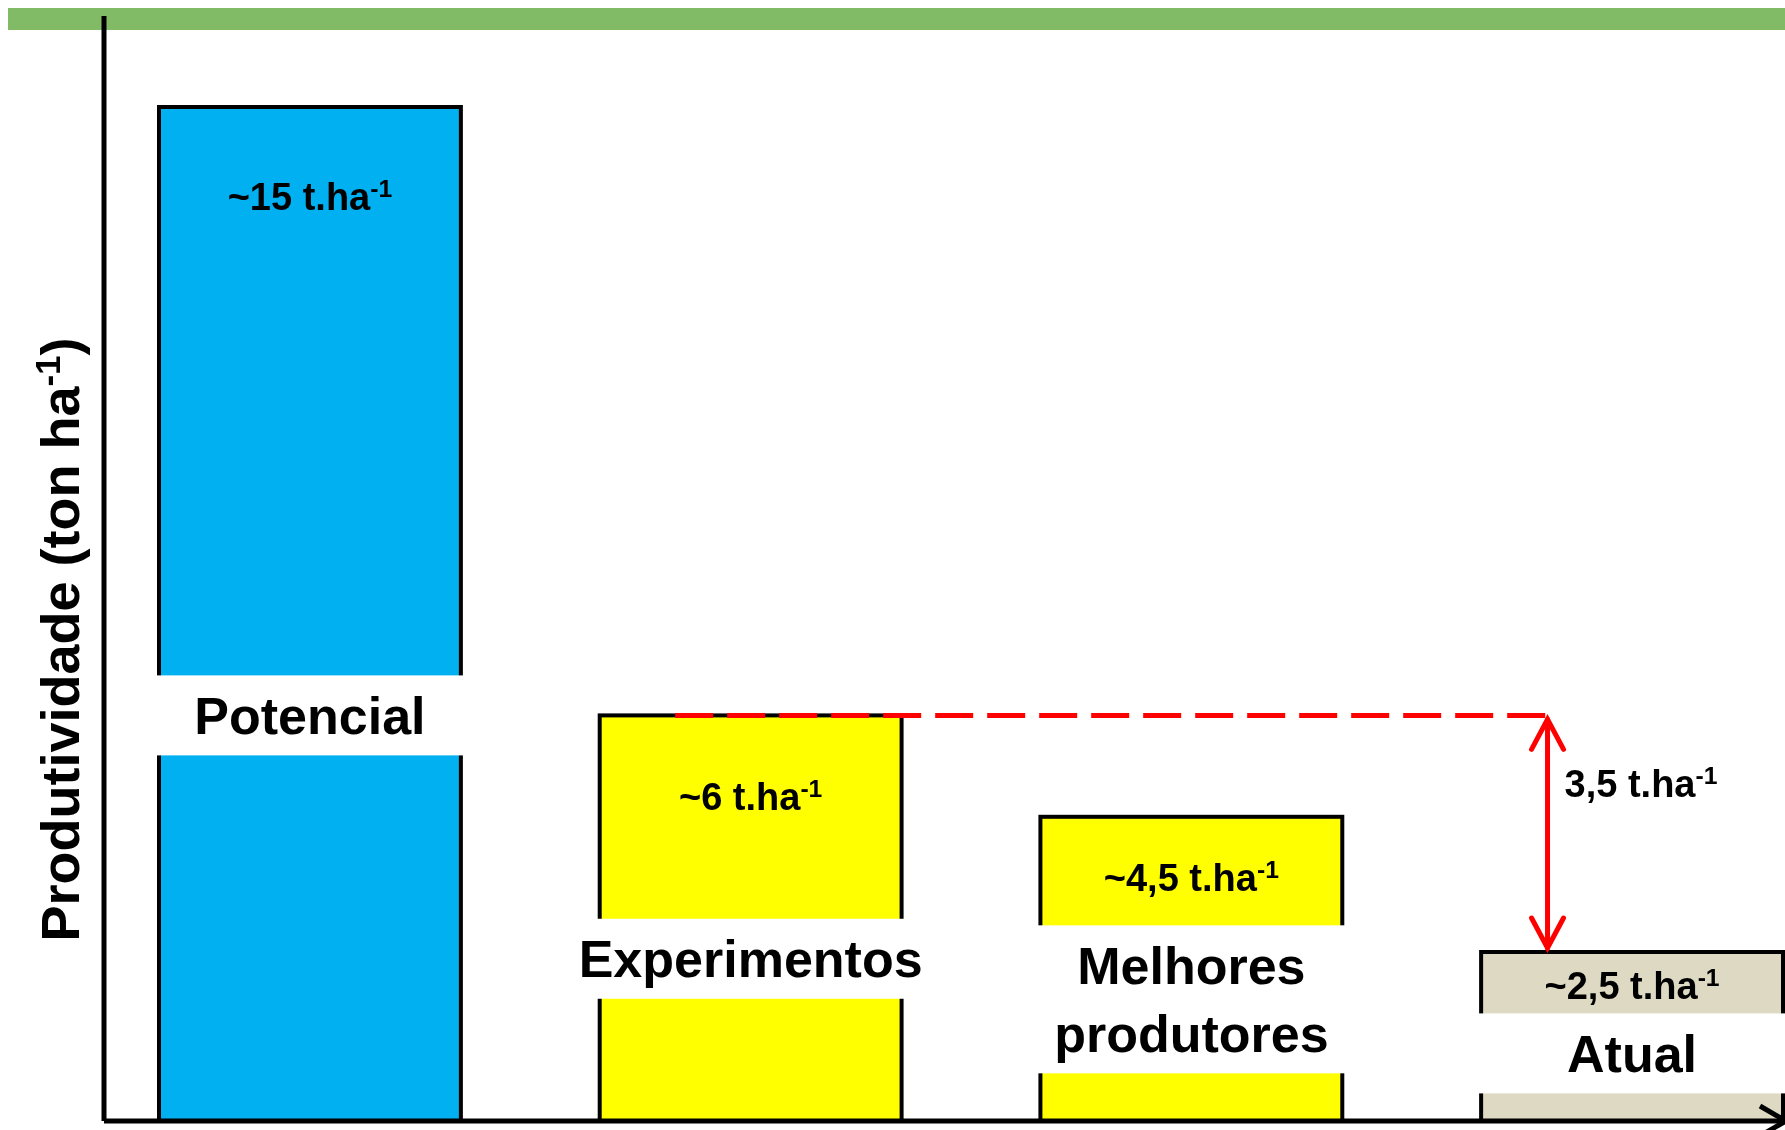 Image resolution: width=1785 pixels, height=1130 pixels. I want to click on data-label: ~2,5 t.ha$^{-1}$, so click(1632, 985).